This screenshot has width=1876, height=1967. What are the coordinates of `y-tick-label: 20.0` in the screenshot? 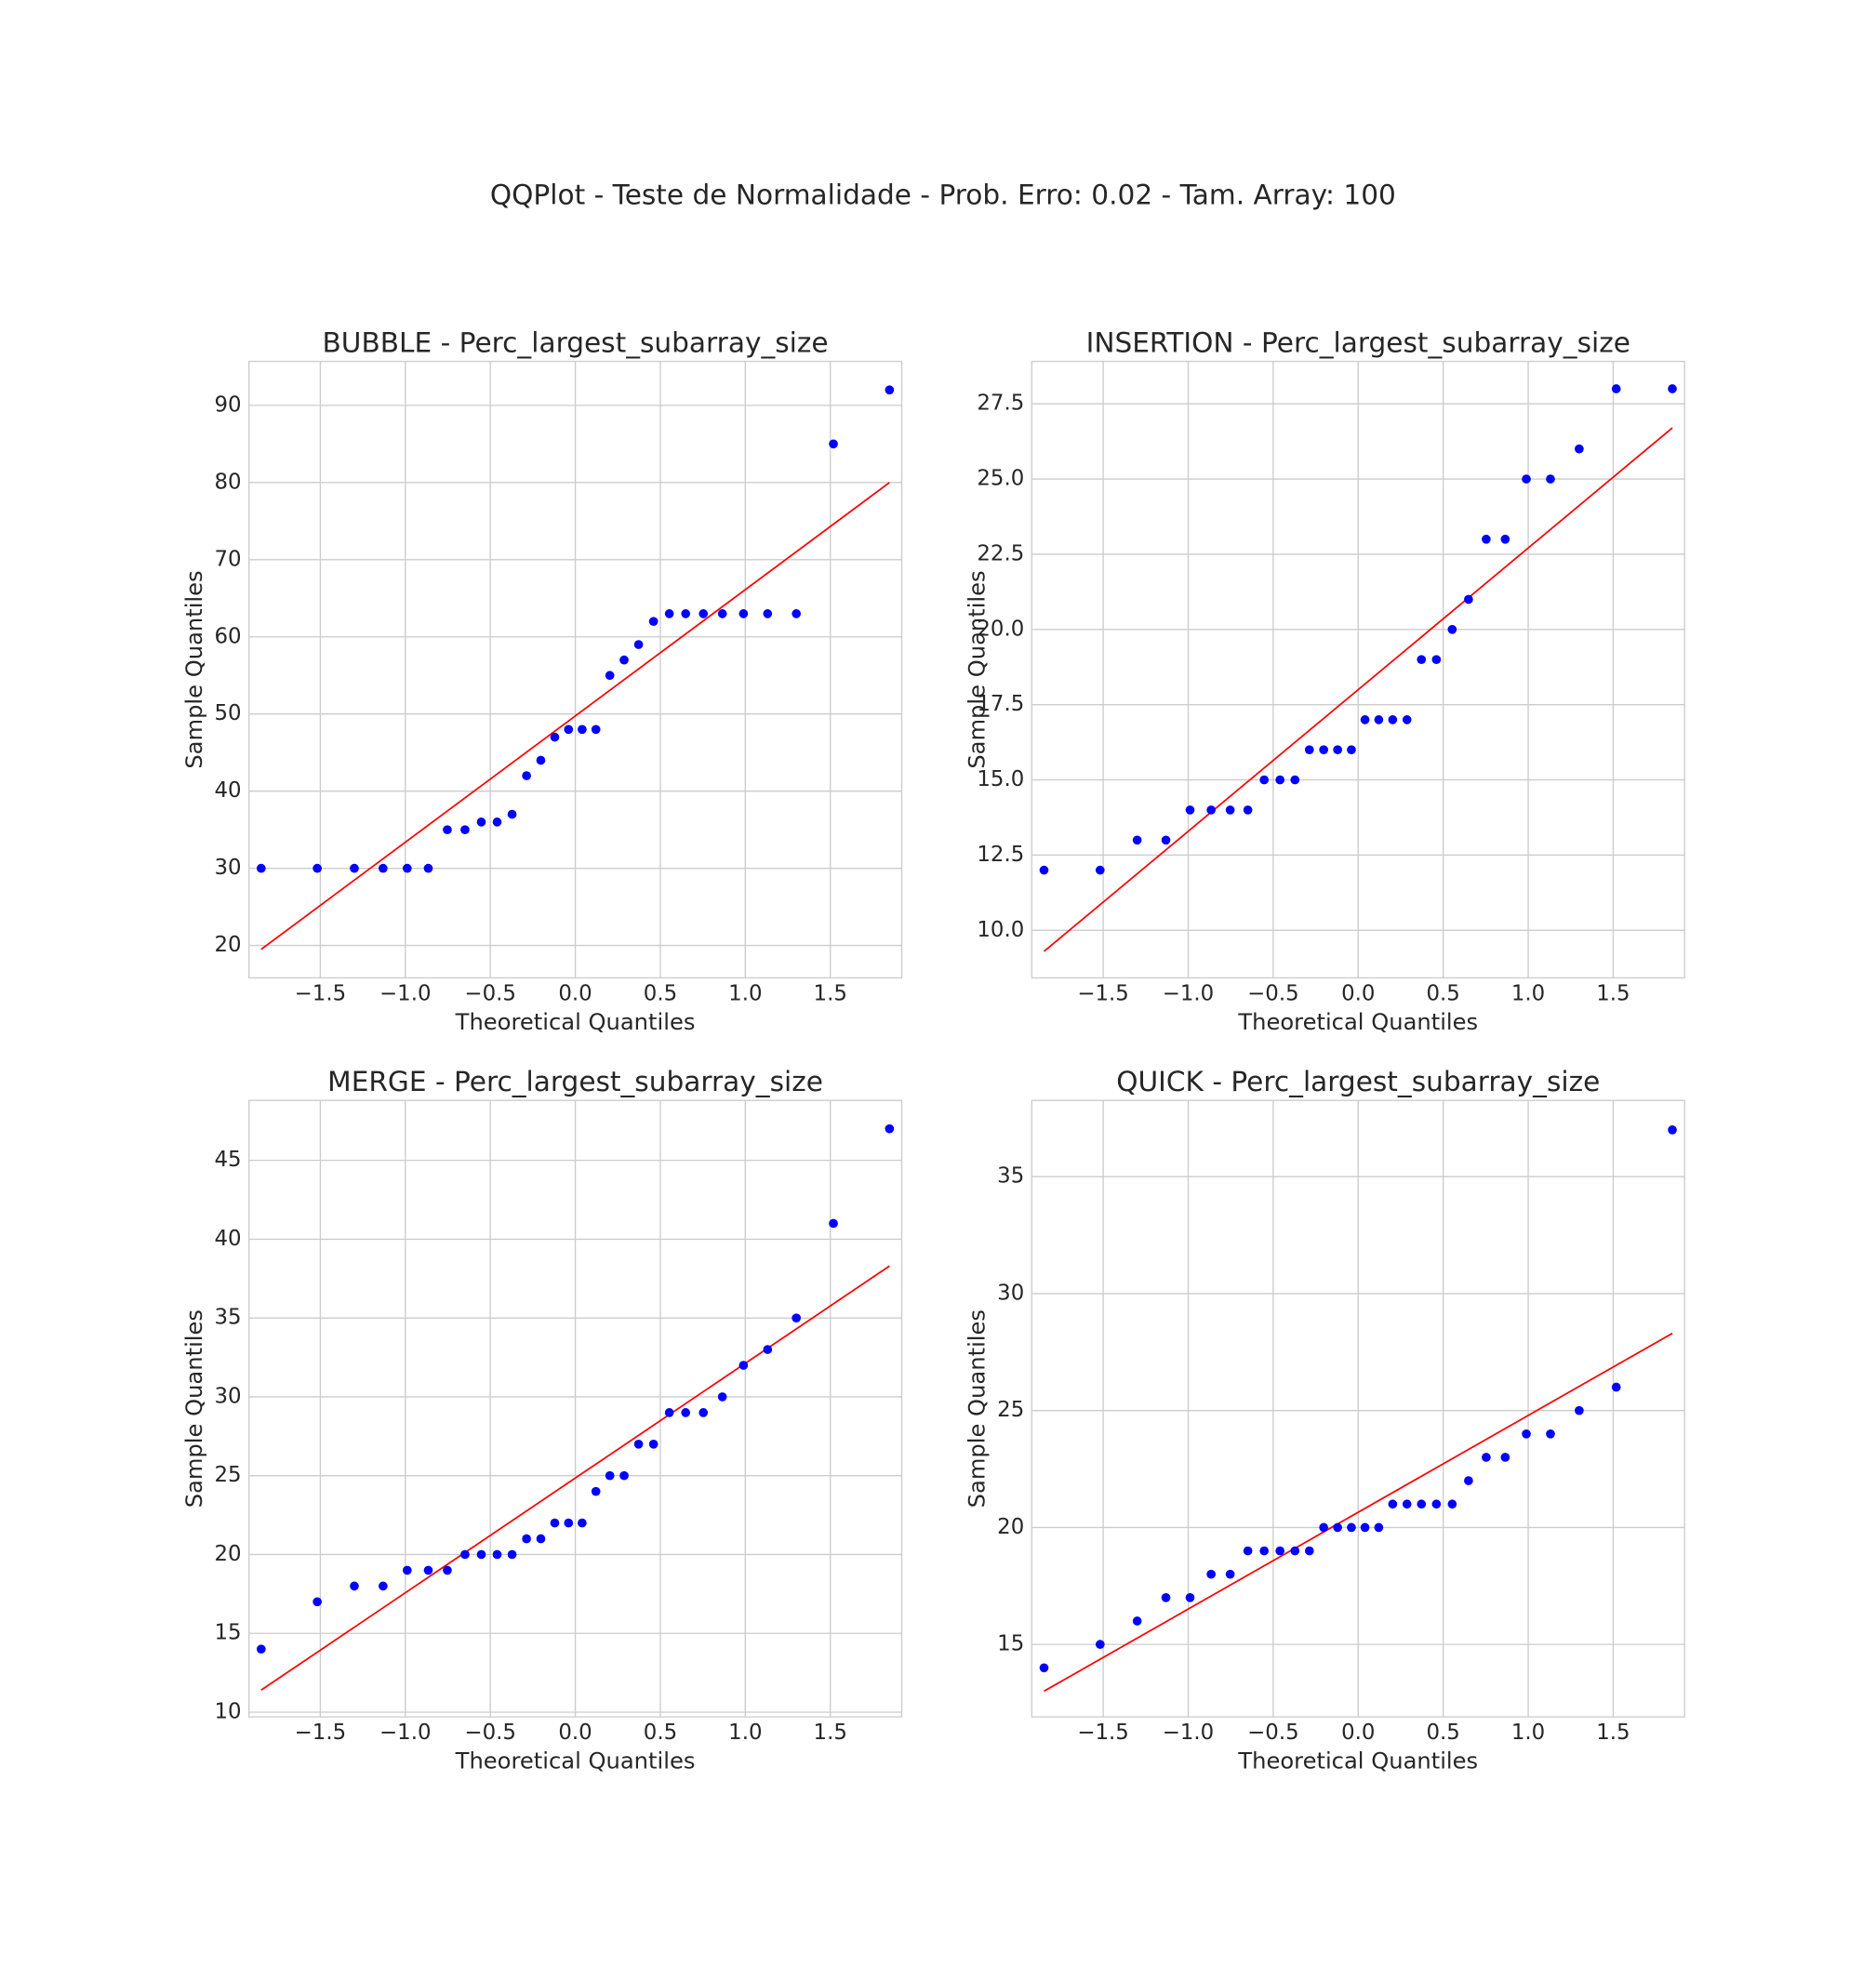 It's located at (1000, 629).